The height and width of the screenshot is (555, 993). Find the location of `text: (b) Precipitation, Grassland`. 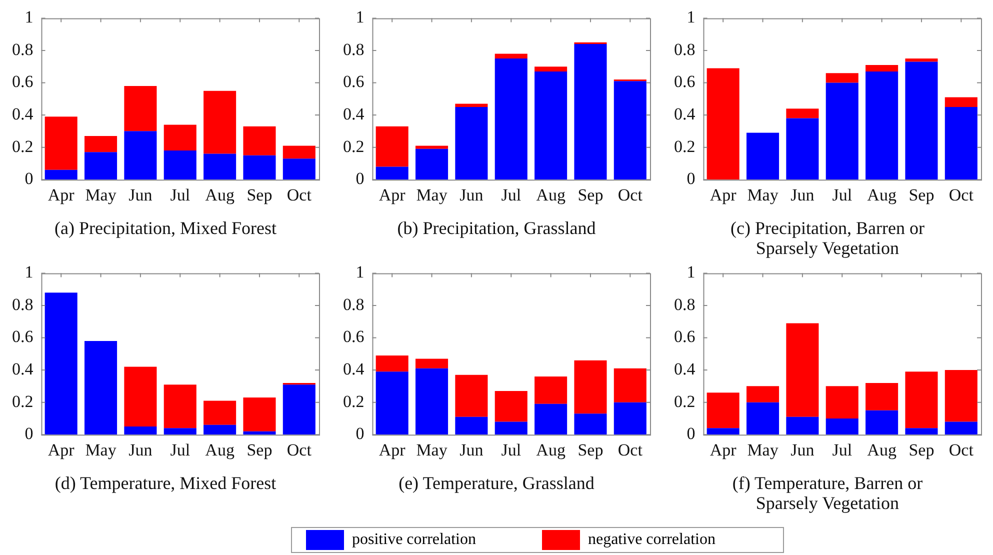

text: (b) Precipitation, Grassland is located at coordinates (496, 228).